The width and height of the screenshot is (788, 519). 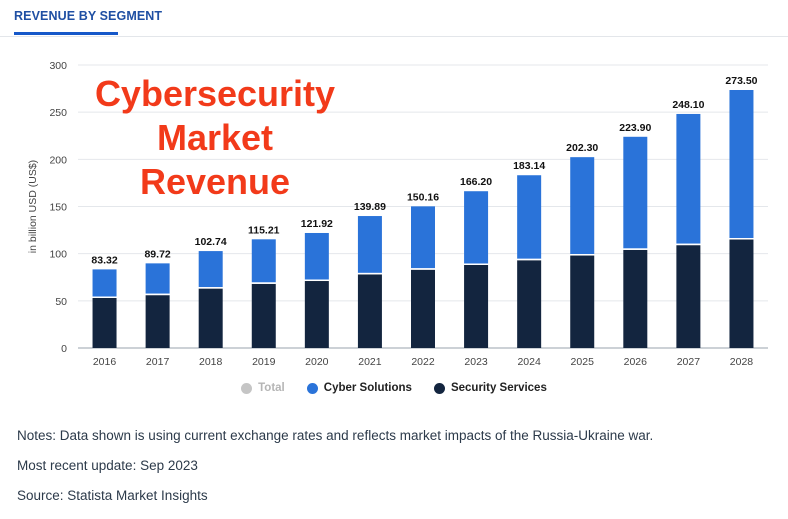 I want to click on active-tab-indicator, so click(x=66, y=33).